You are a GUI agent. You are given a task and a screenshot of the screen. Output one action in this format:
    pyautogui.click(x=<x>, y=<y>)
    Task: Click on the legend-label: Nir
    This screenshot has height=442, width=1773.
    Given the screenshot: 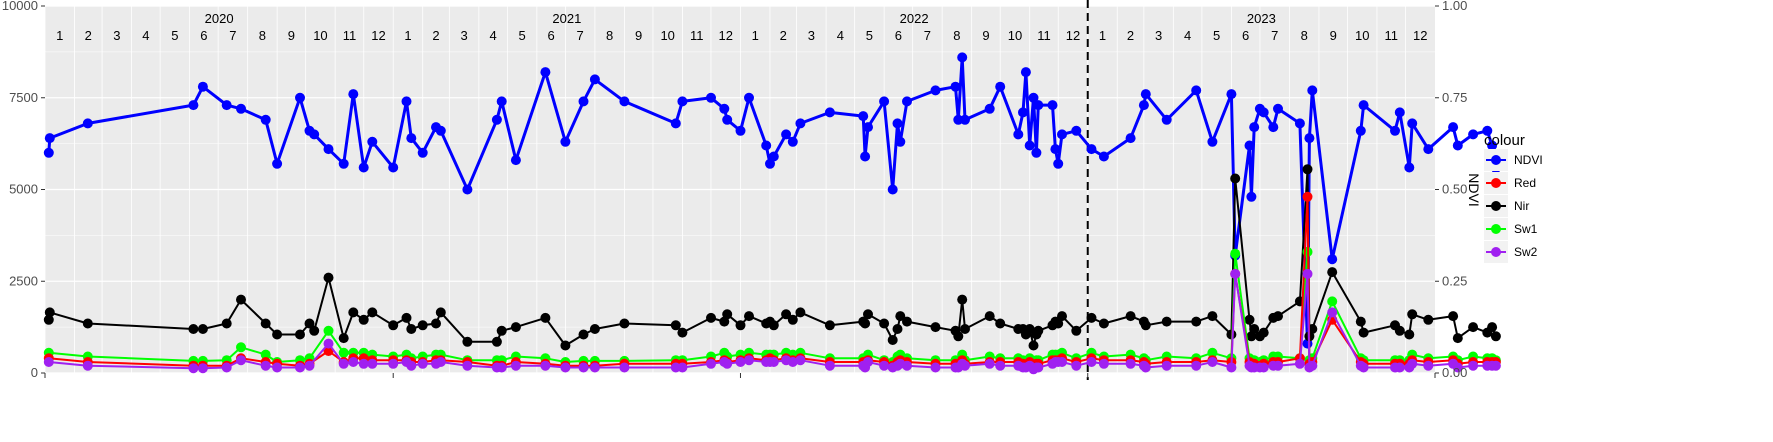 What is the action you would take?
    pyautogui.click(x=1521, y=206)
    